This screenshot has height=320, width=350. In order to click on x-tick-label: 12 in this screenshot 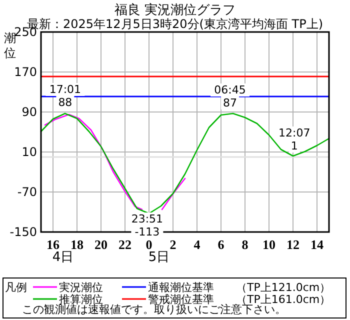, I will do `click(293, 244)`.